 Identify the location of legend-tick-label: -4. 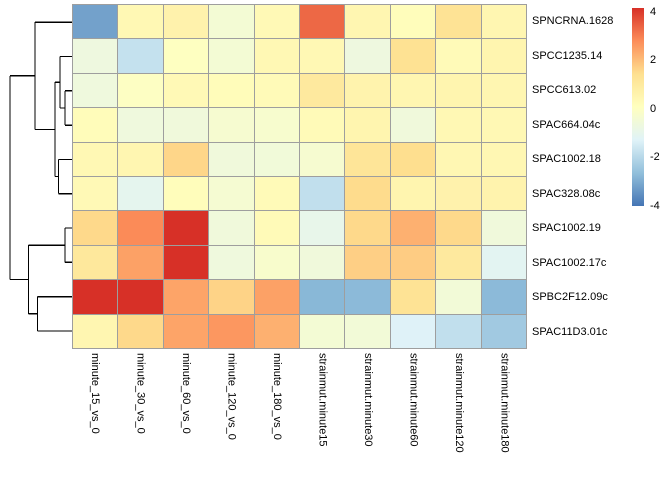
(655, 205).